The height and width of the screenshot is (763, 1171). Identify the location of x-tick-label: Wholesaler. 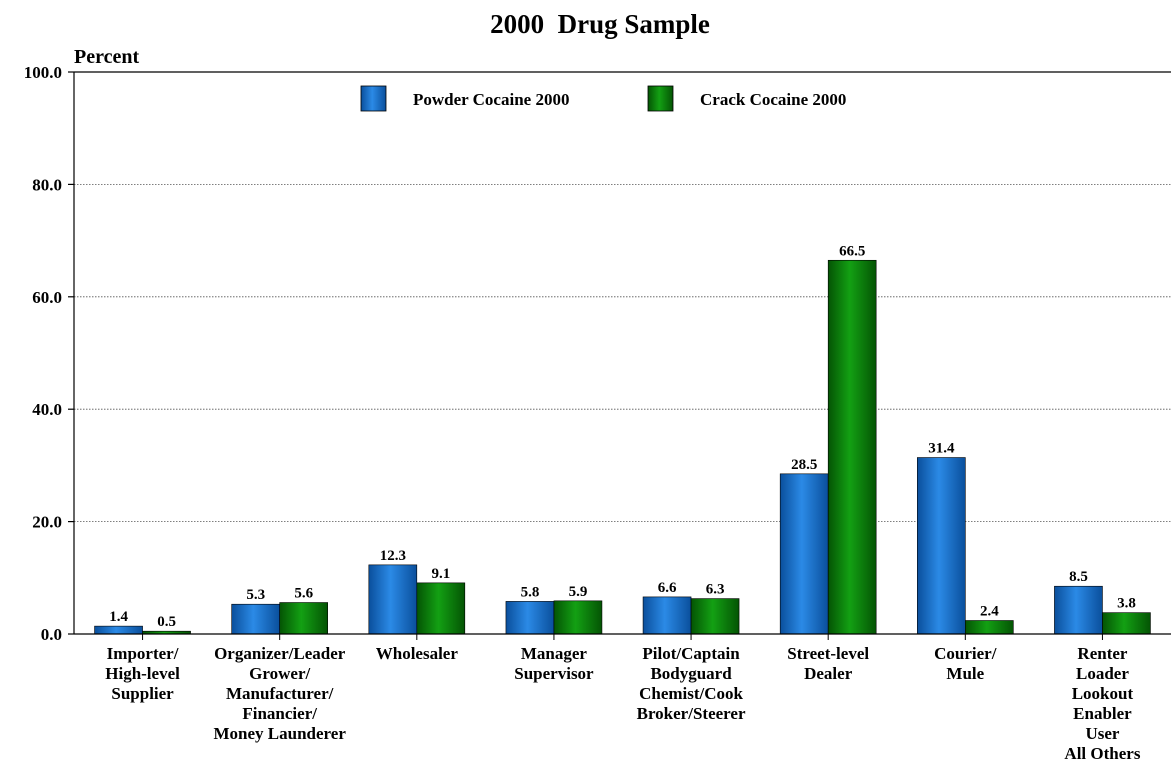
(417, 653).